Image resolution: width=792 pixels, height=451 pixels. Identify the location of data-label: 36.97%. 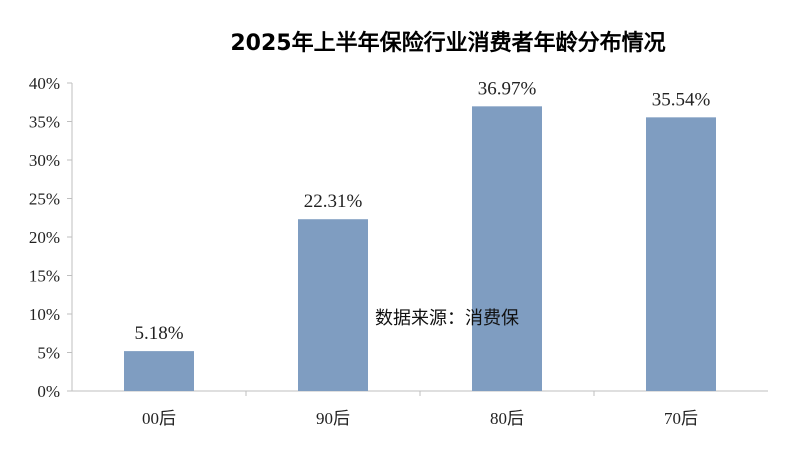
(507, 88).